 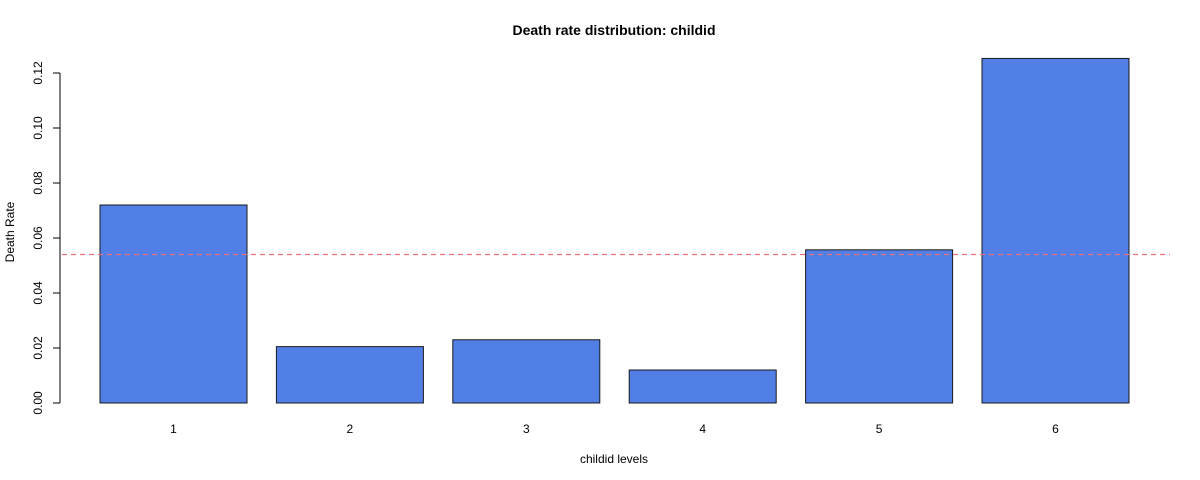 What do you see at coordinates (38, 73) in the screenshot?
I see `y-tick-label: 0.12` at bounding box center [38, 73].